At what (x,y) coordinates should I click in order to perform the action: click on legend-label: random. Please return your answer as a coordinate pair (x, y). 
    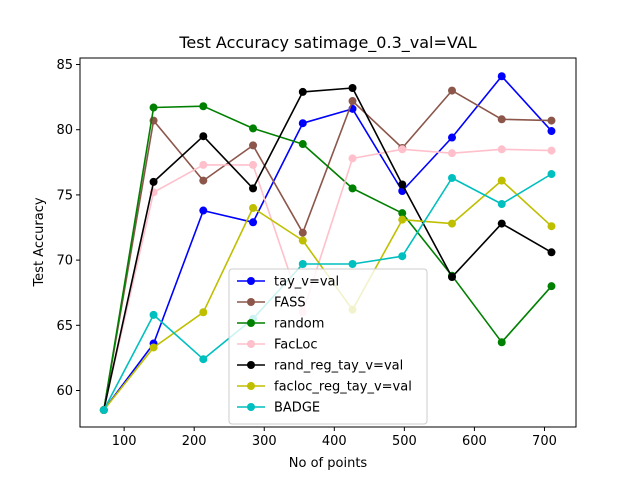
    Looking at the image, I should click on (299, 324).